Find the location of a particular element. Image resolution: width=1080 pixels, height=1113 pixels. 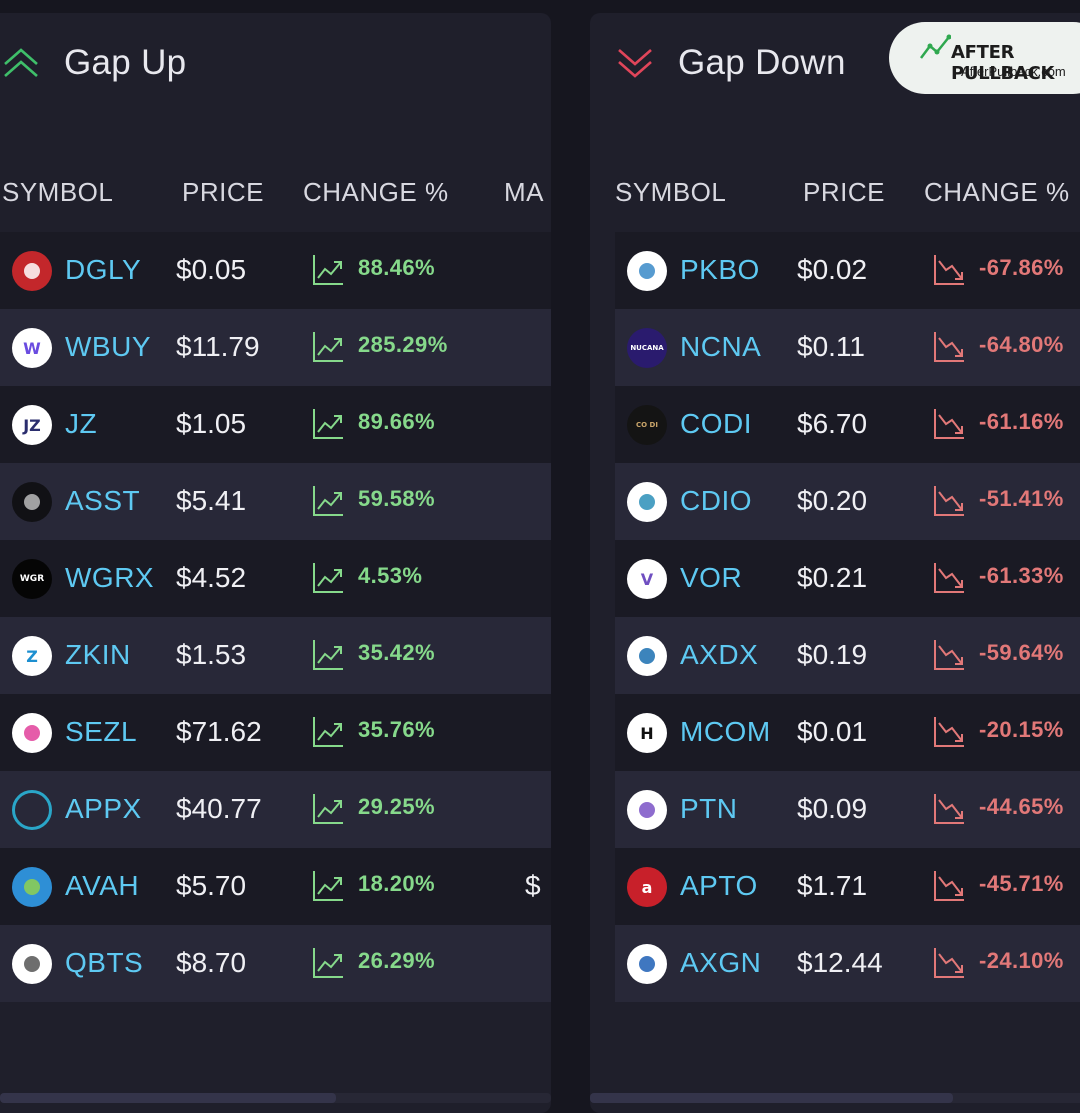

ticker-symbol-link: APTO is located at coordinates (719, 885).